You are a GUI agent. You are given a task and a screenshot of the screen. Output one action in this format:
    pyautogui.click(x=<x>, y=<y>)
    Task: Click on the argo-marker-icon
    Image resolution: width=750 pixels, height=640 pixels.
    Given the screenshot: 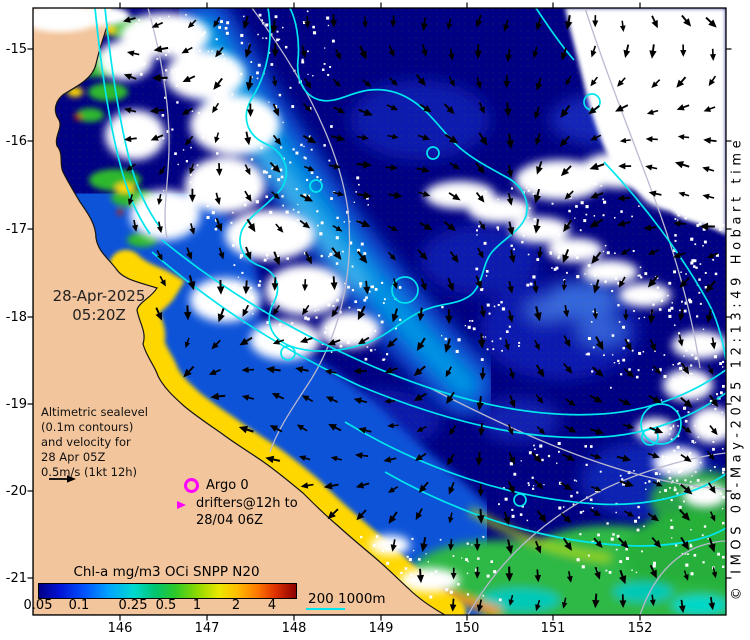 What is the action you would take?
    pyautogui.click(x=191, y=485)
    